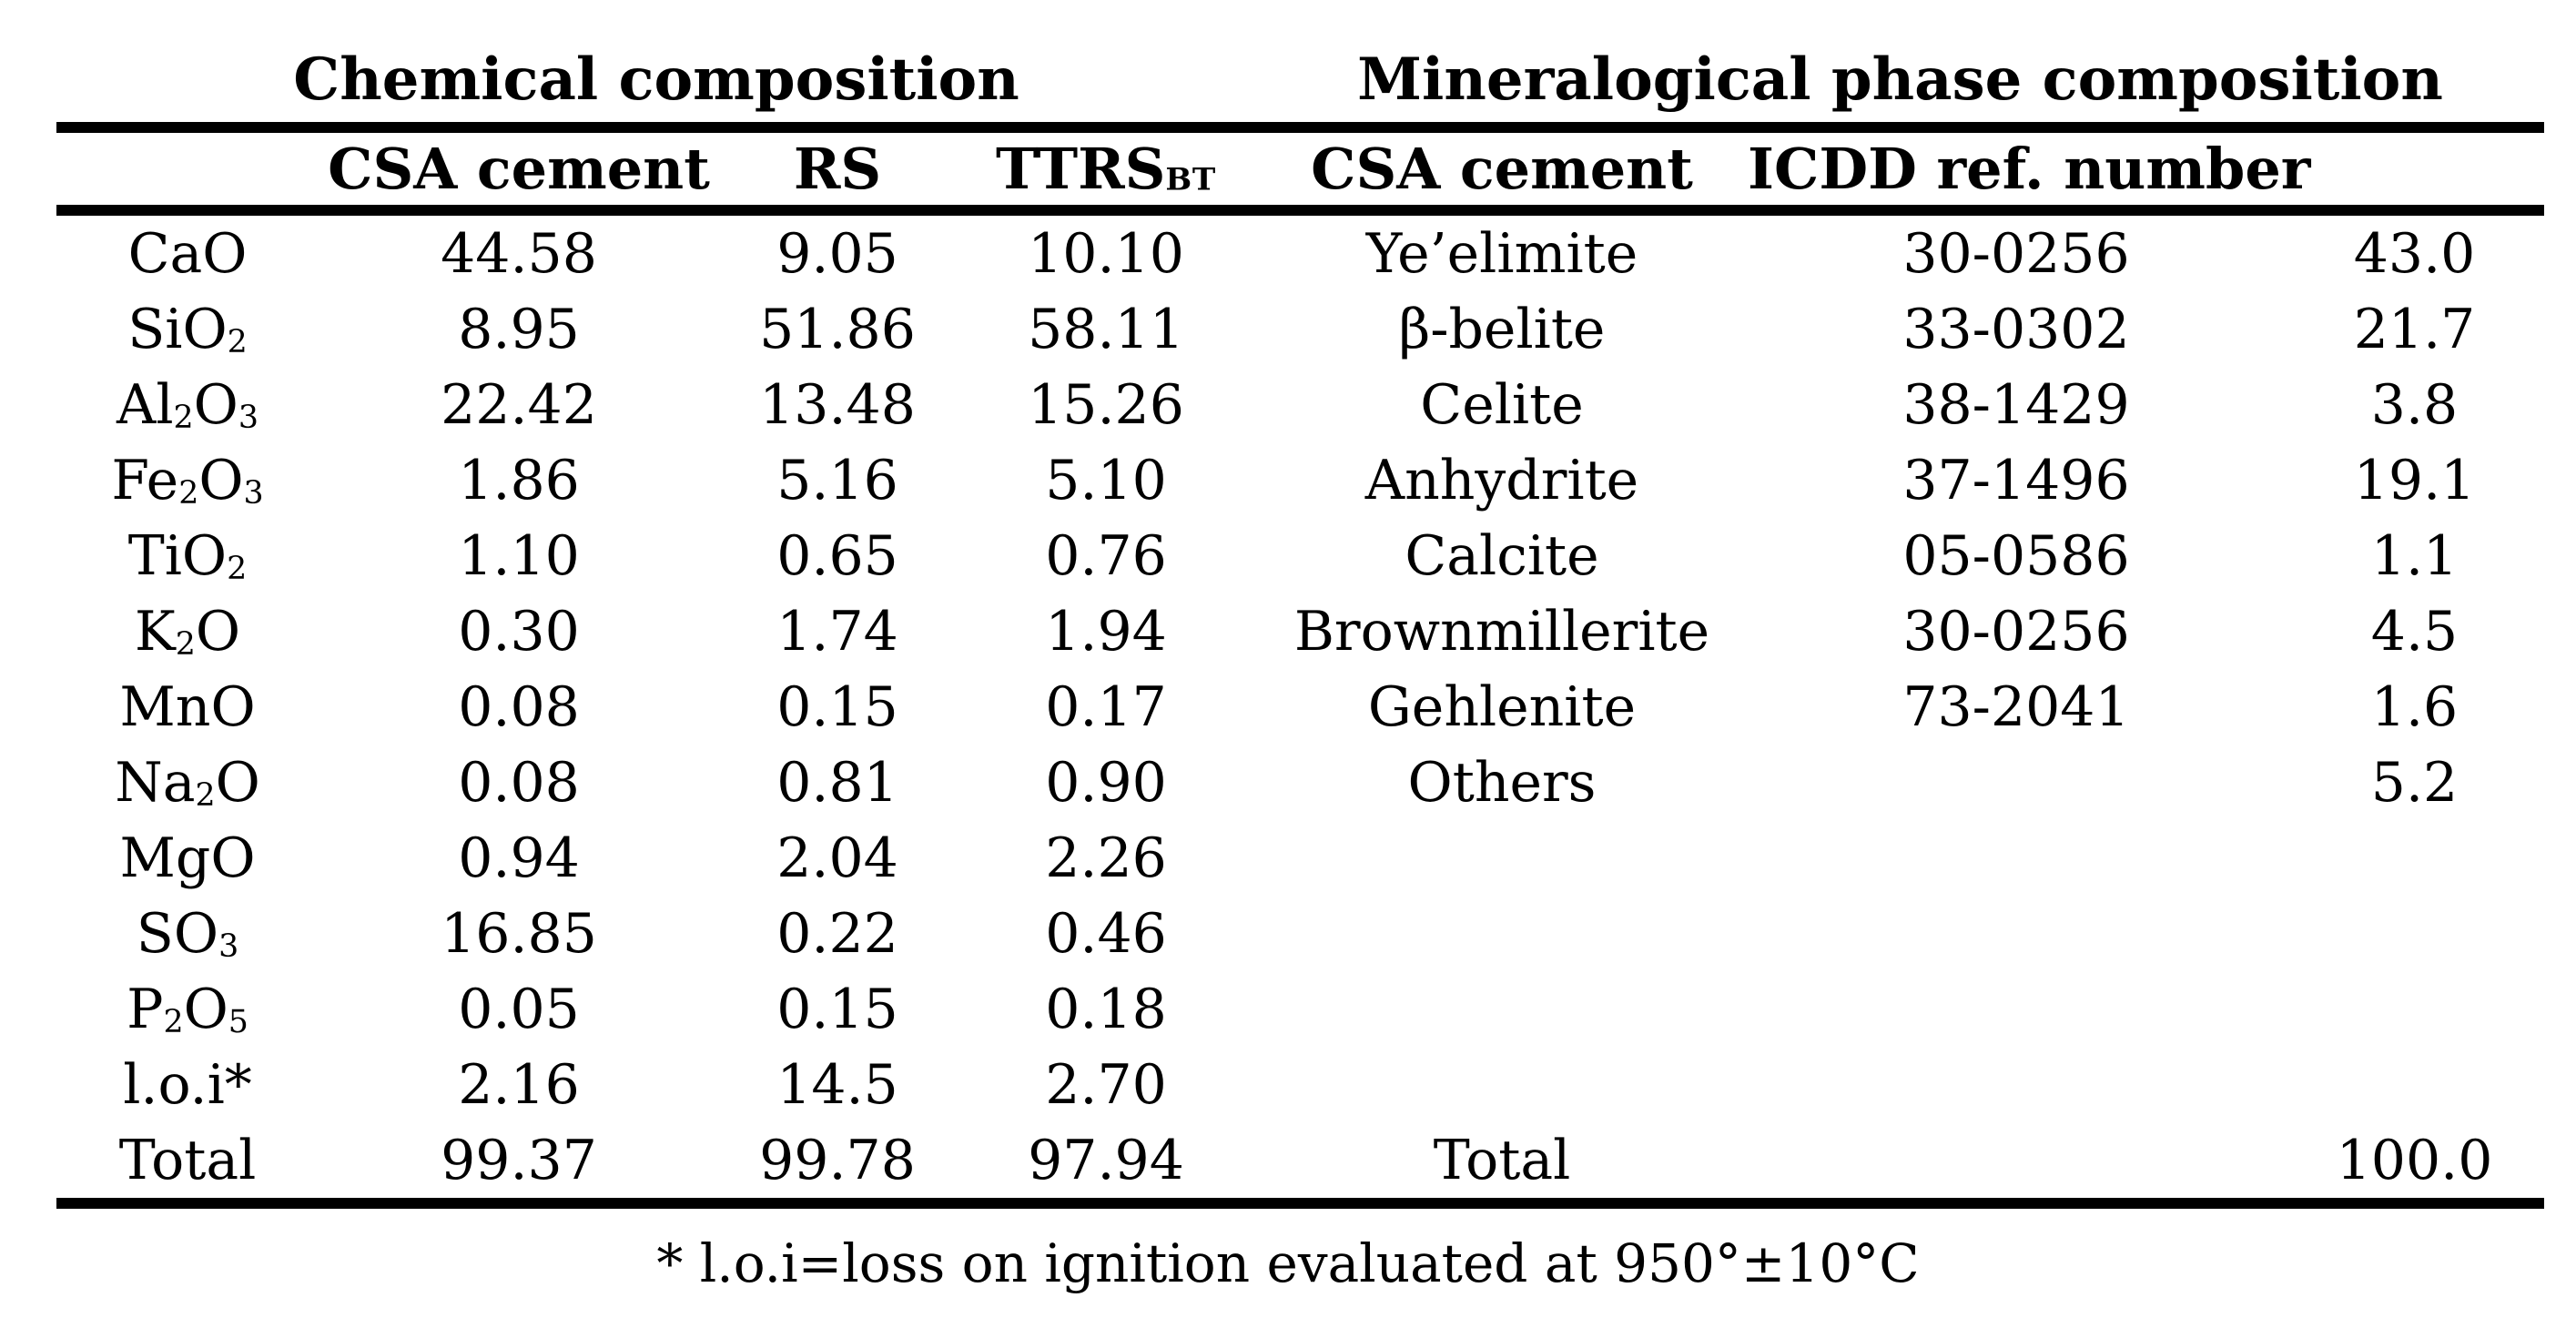  I want to click on phase-amount-value: 21.7, so click(2414, 329).